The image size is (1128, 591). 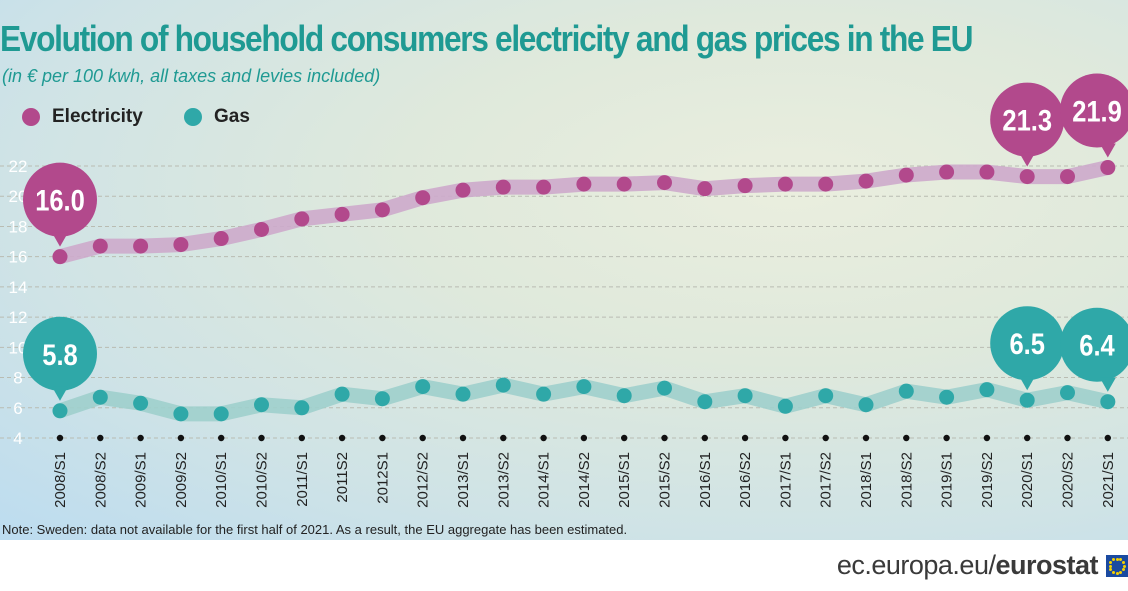 I want to click on y-tick-label: 22, so click(x=18, y=166).